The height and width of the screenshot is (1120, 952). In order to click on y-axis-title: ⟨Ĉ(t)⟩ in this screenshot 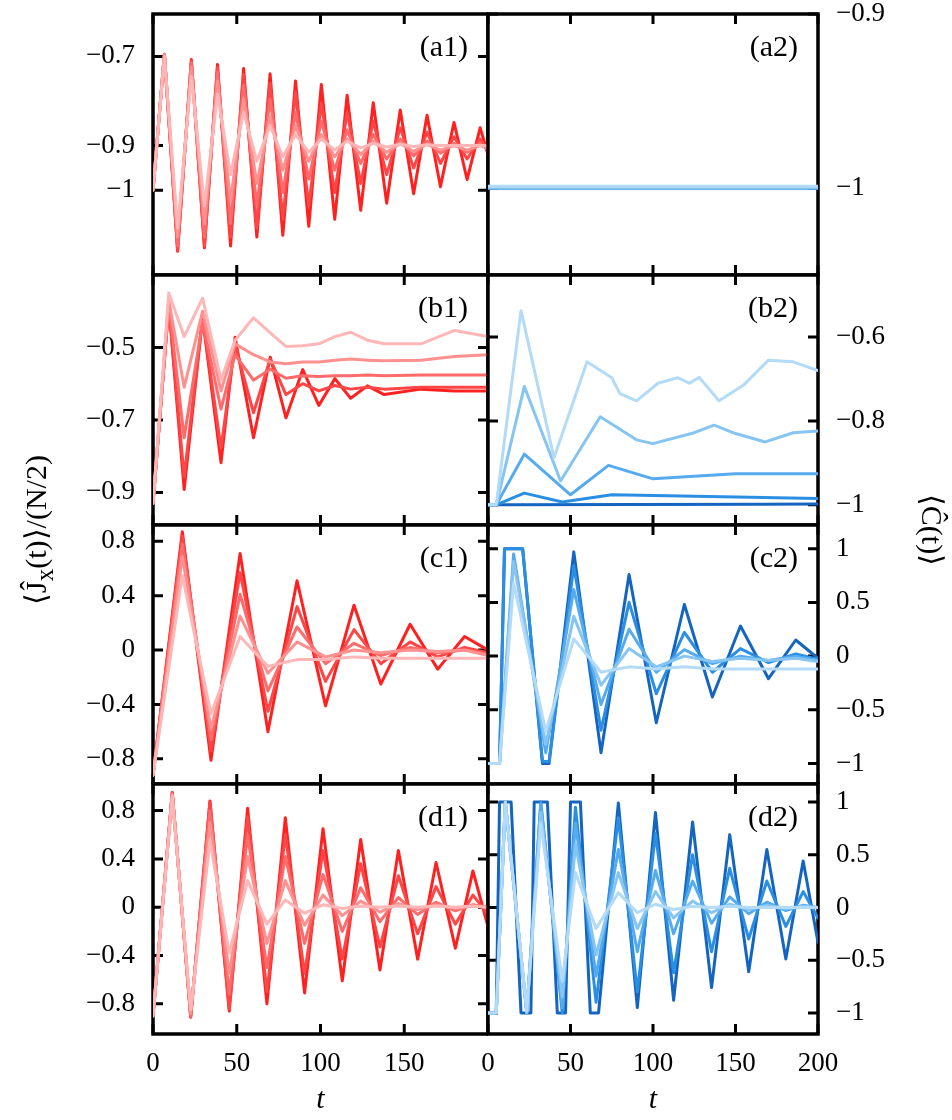, I will do `click(932, 530)`.